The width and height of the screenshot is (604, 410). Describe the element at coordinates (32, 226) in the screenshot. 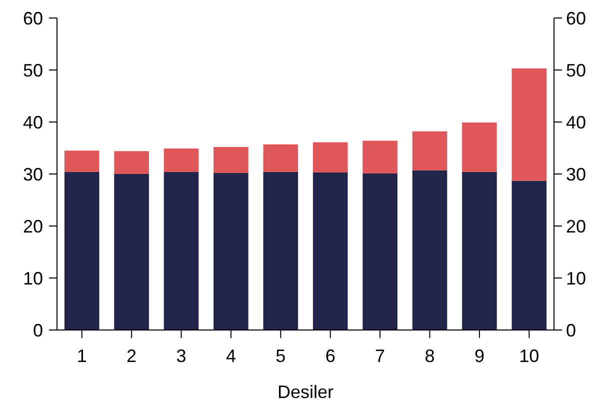

I see `y-tick-label: 20` at that location.